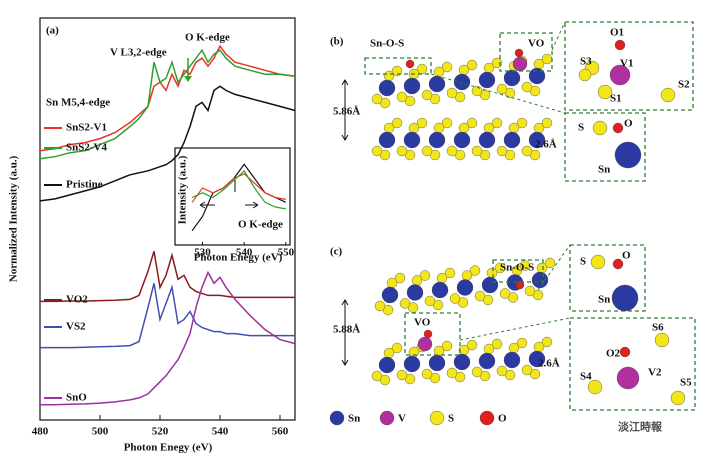 This screenshot has width=720, height=461. I want to click on panel-label: (c), so click(336, 252).